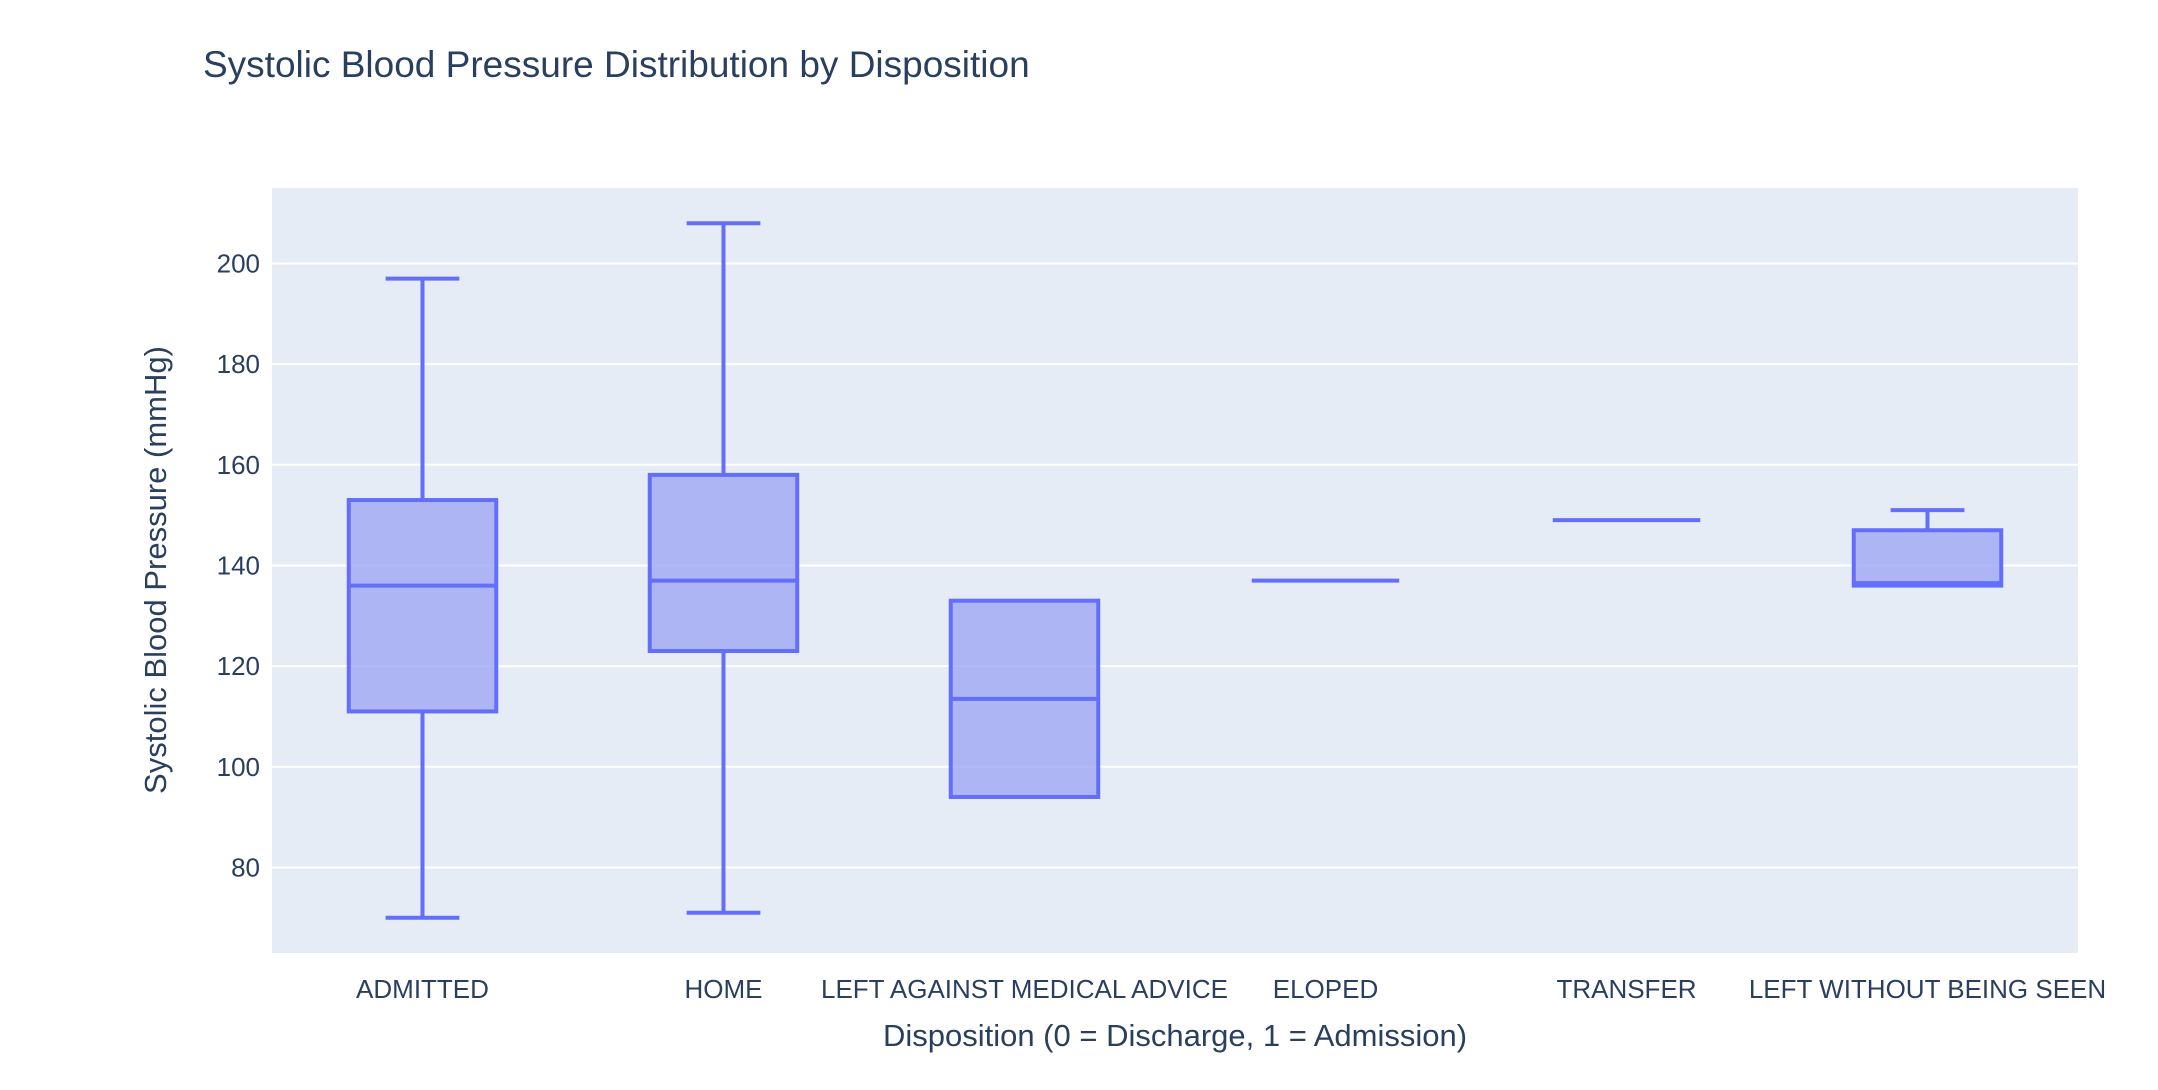  I want to click on y-axis-title: Systolic Blood Pressure (mmHg), so click(155, 570).